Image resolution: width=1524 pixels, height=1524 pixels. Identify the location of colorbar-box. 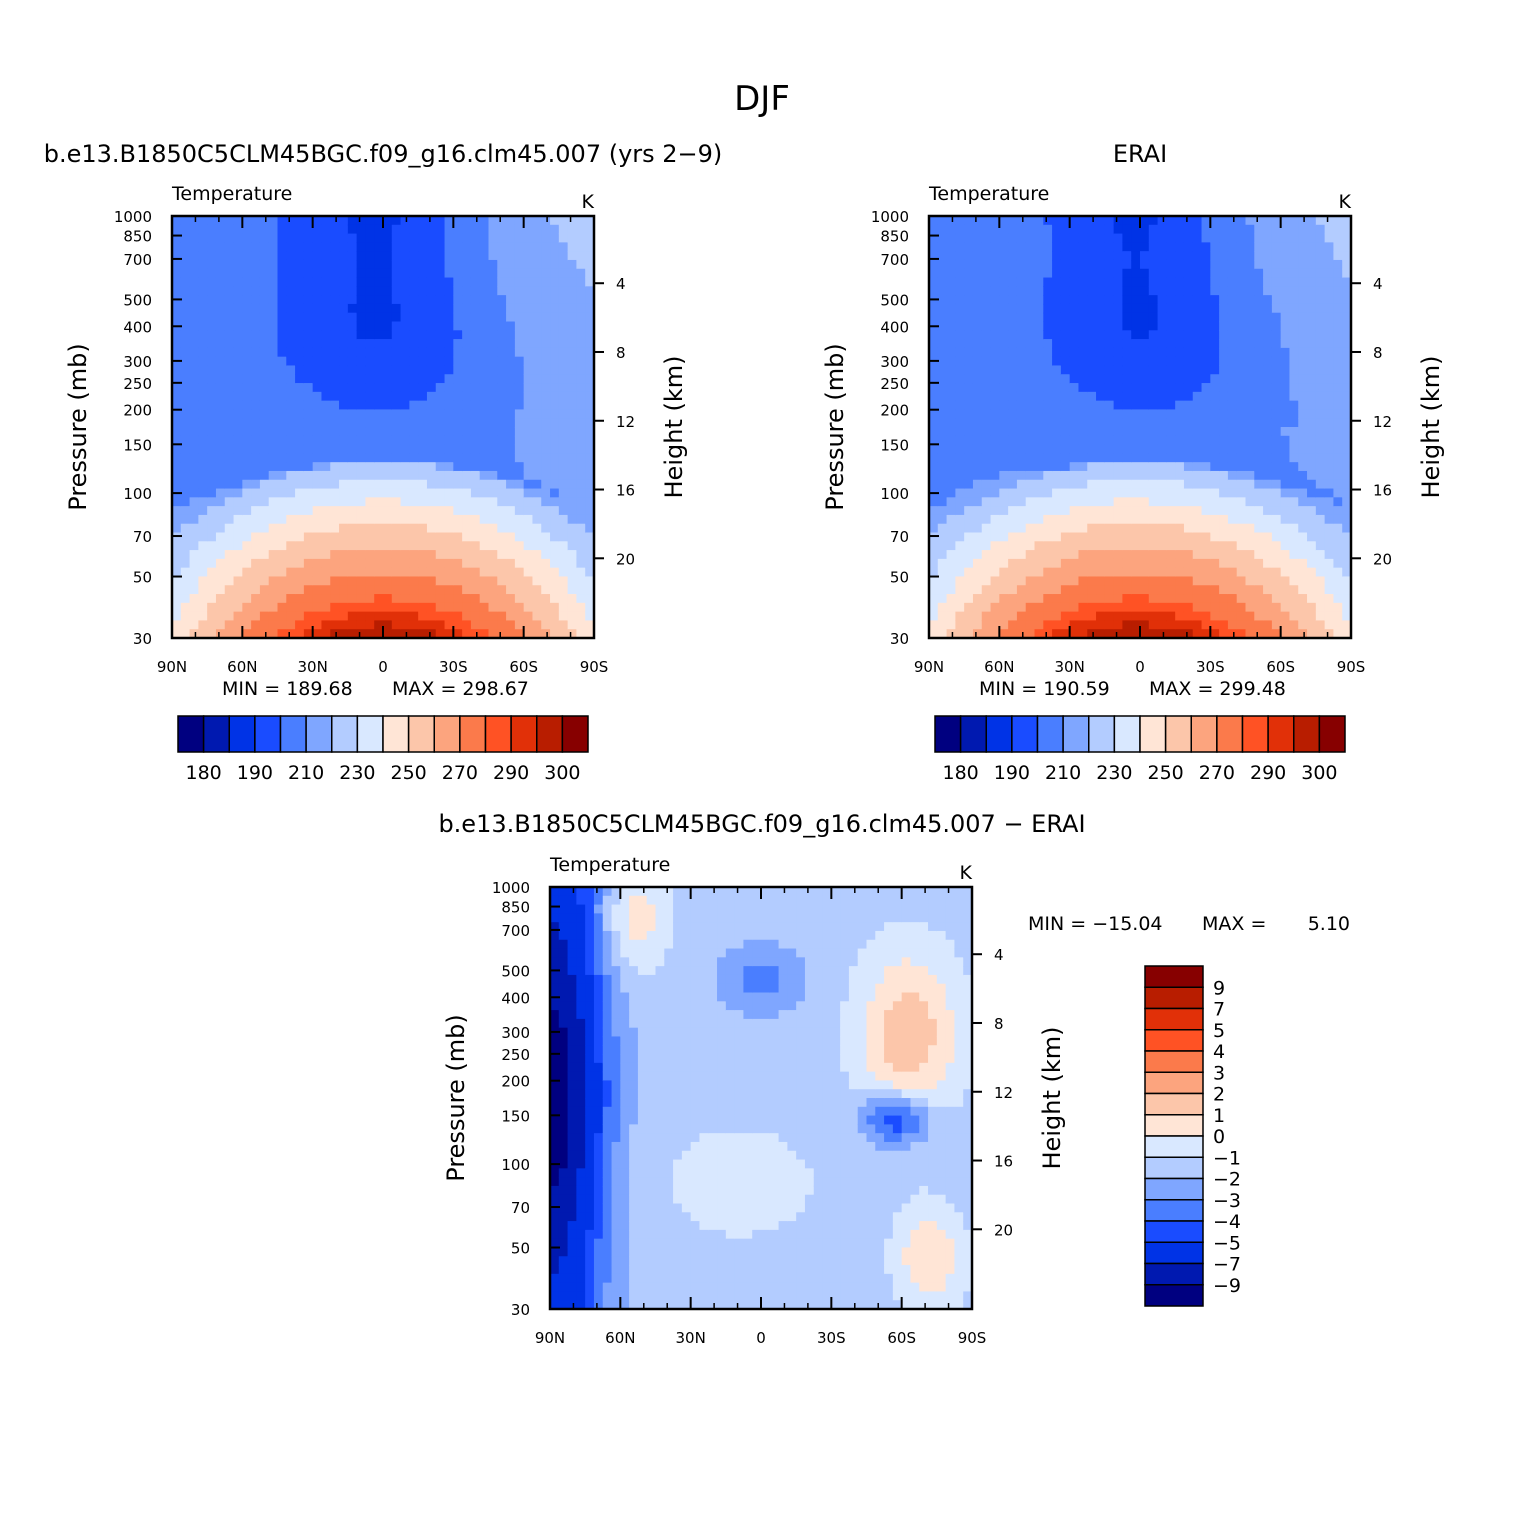
(524, 734).